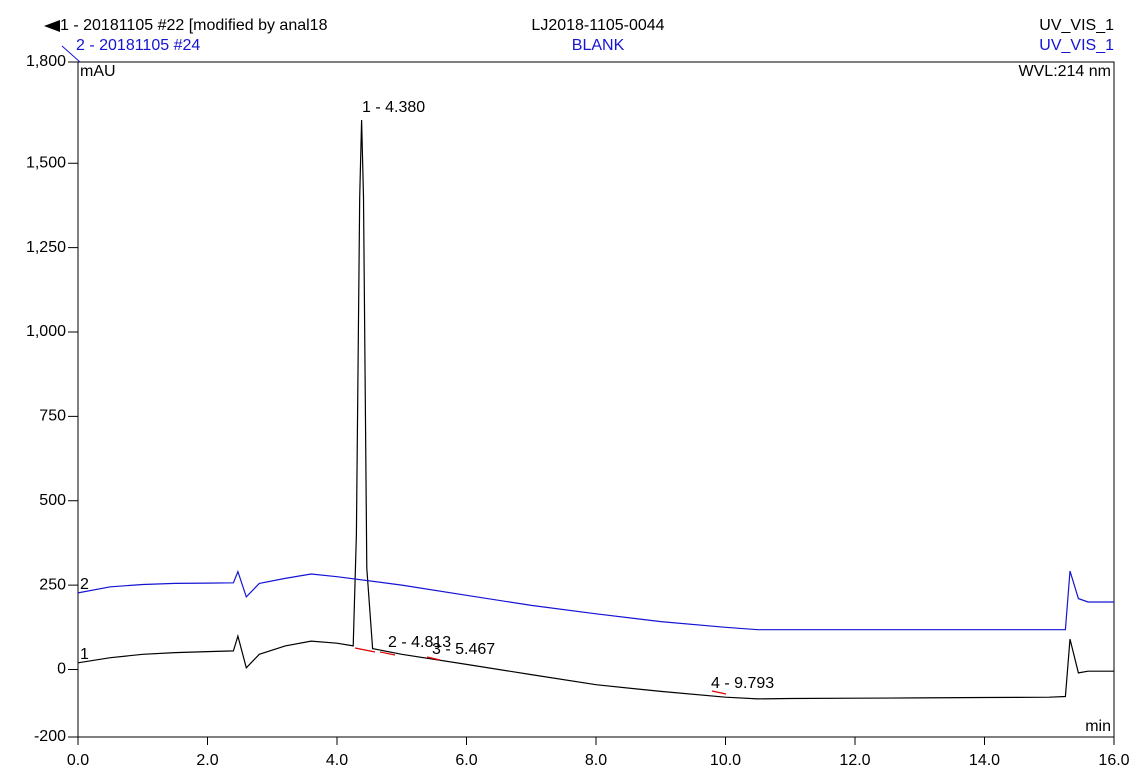 Image resolution: width=1136 pixels, height=776 pixels. I want to click on trace1-channel: UV_VIS_1, so click(1076, 25).